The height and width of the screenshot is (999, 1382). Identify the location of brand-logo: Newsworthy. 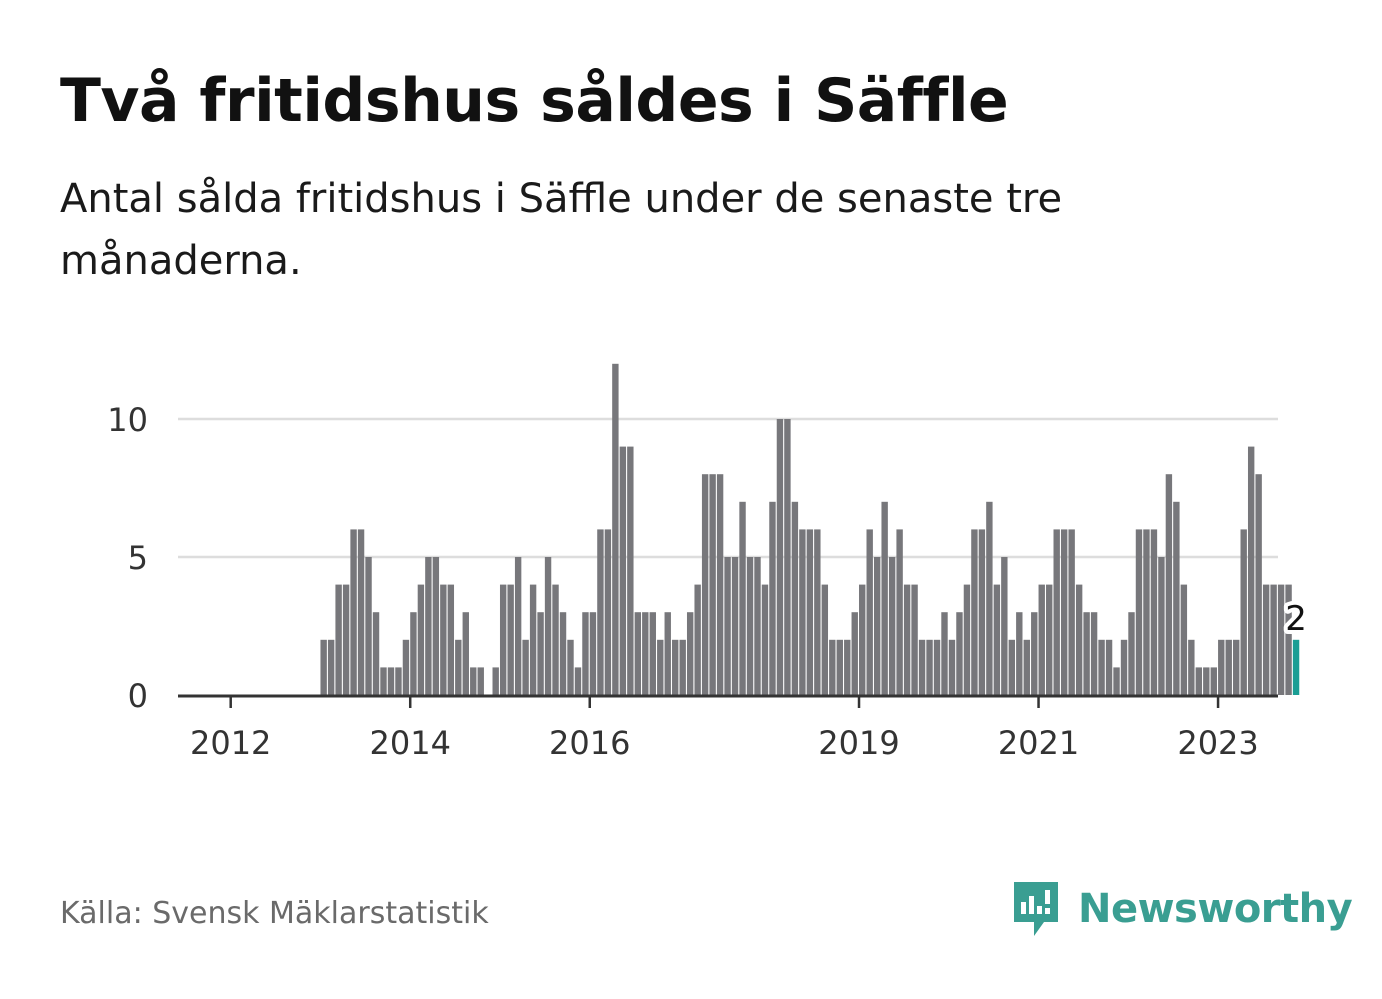
(1181, 909).